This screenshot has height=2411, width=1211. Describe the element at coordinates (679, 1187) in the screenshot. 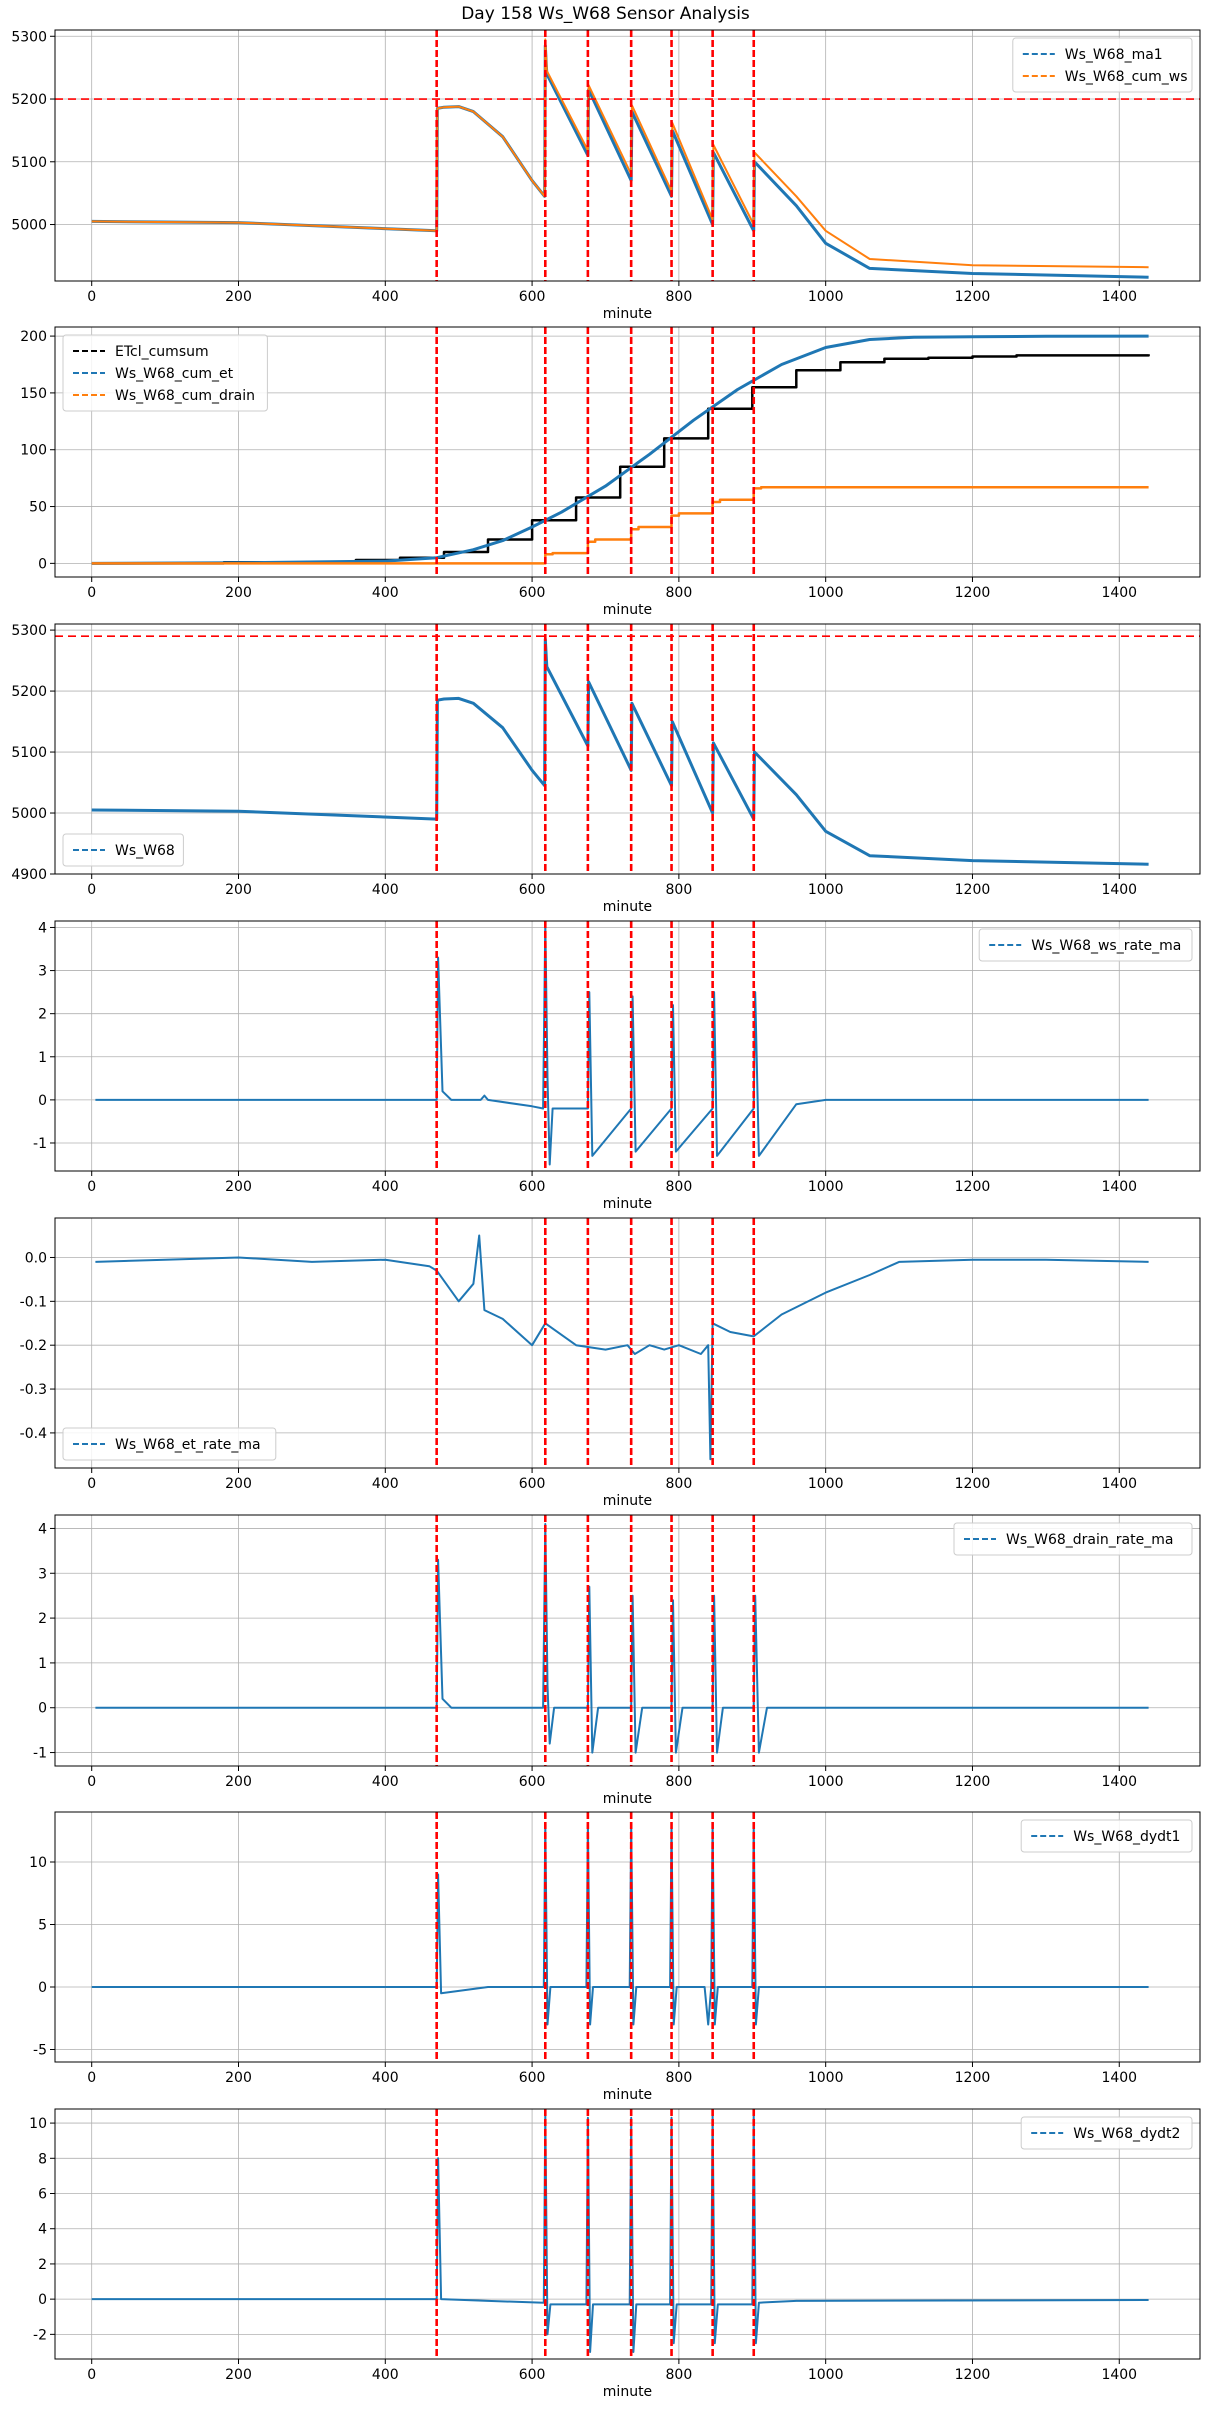

I see `x-tick-label: 800` at that location.